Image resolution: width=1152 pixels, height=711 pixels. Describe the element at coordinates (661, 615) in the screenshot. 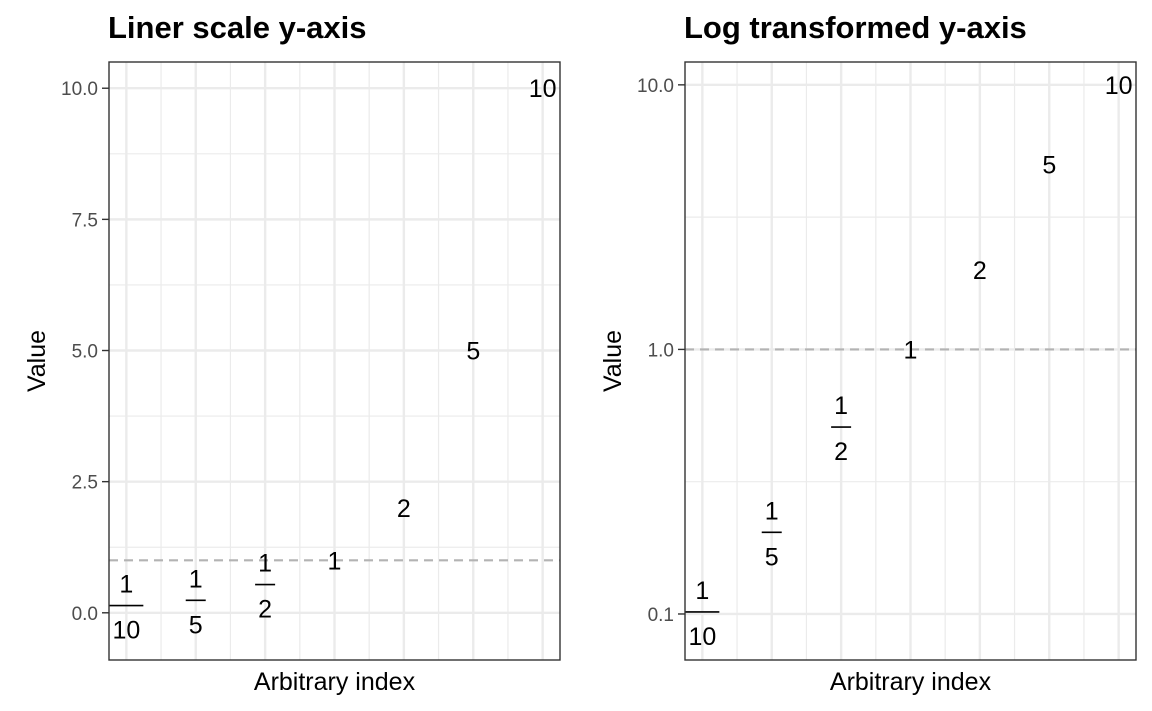

I see `y-tick-label: 0.1` at that location.